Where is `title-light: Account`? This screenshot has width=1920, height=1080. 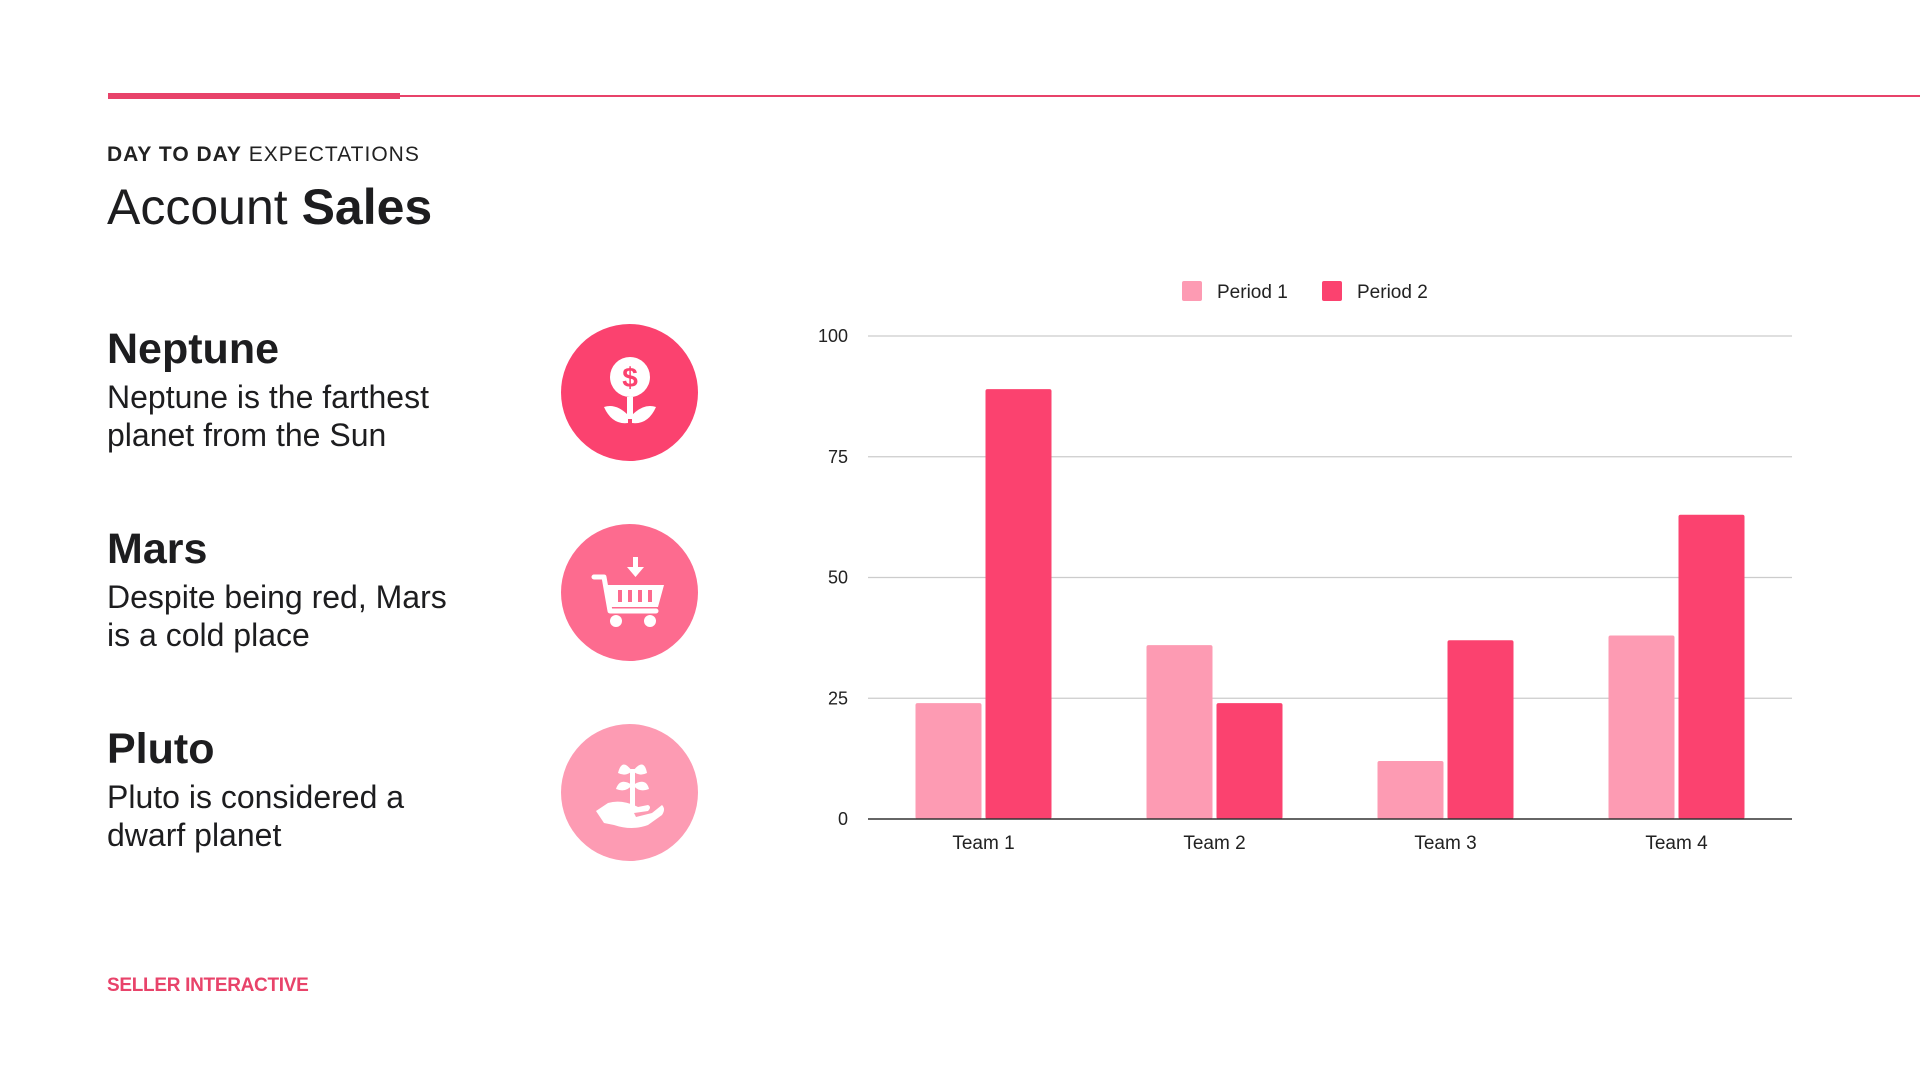 title-light: Account is located at coordinates (204, 207).